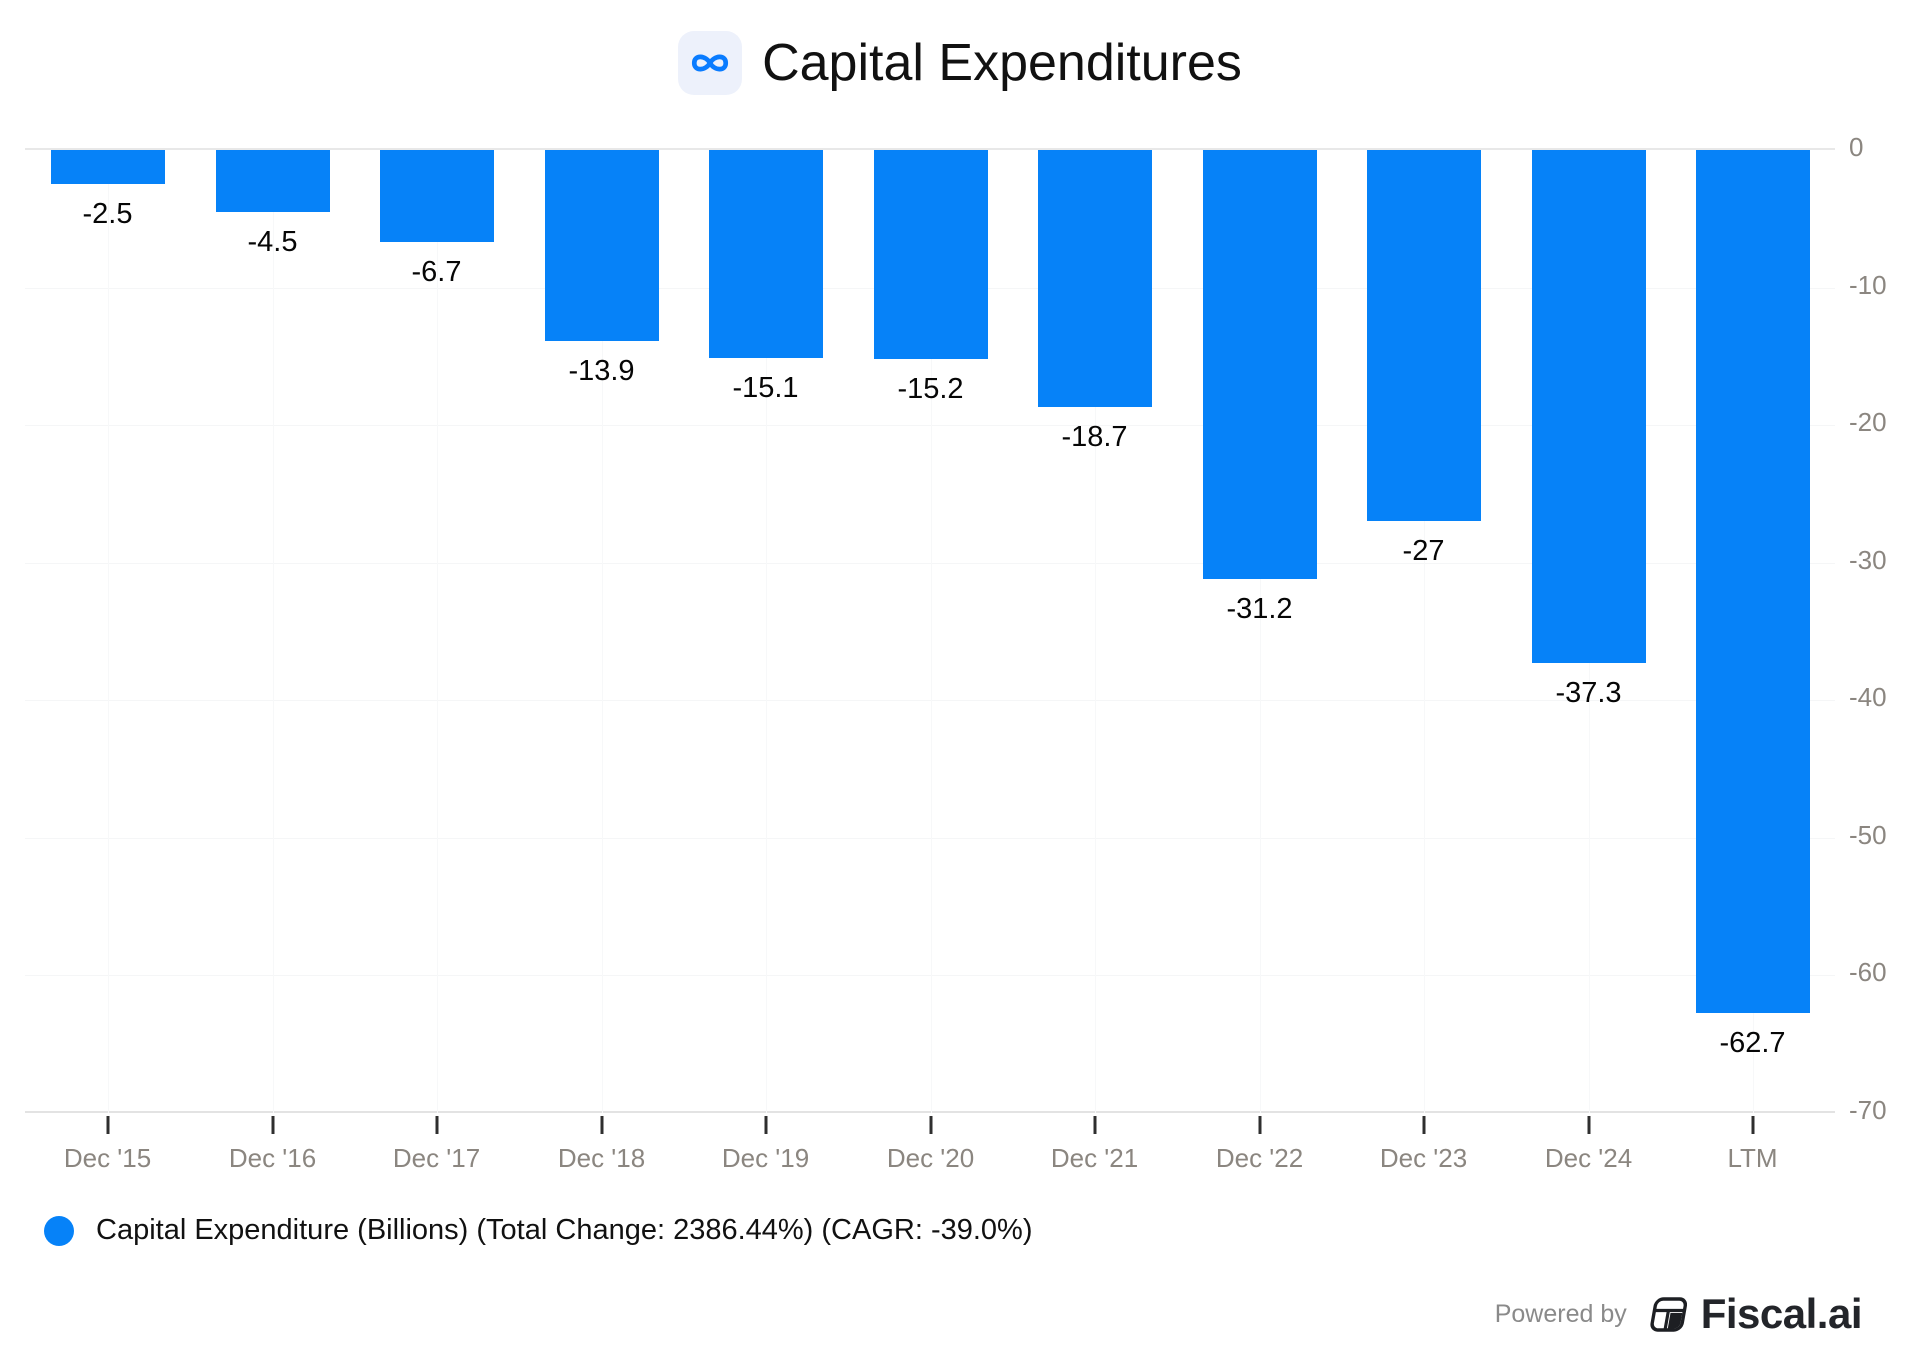  Describe the element at coordinates (1094, 1158) in the screenshot. I see `x-axis-label-Dec '21: Dec '21` at that location.